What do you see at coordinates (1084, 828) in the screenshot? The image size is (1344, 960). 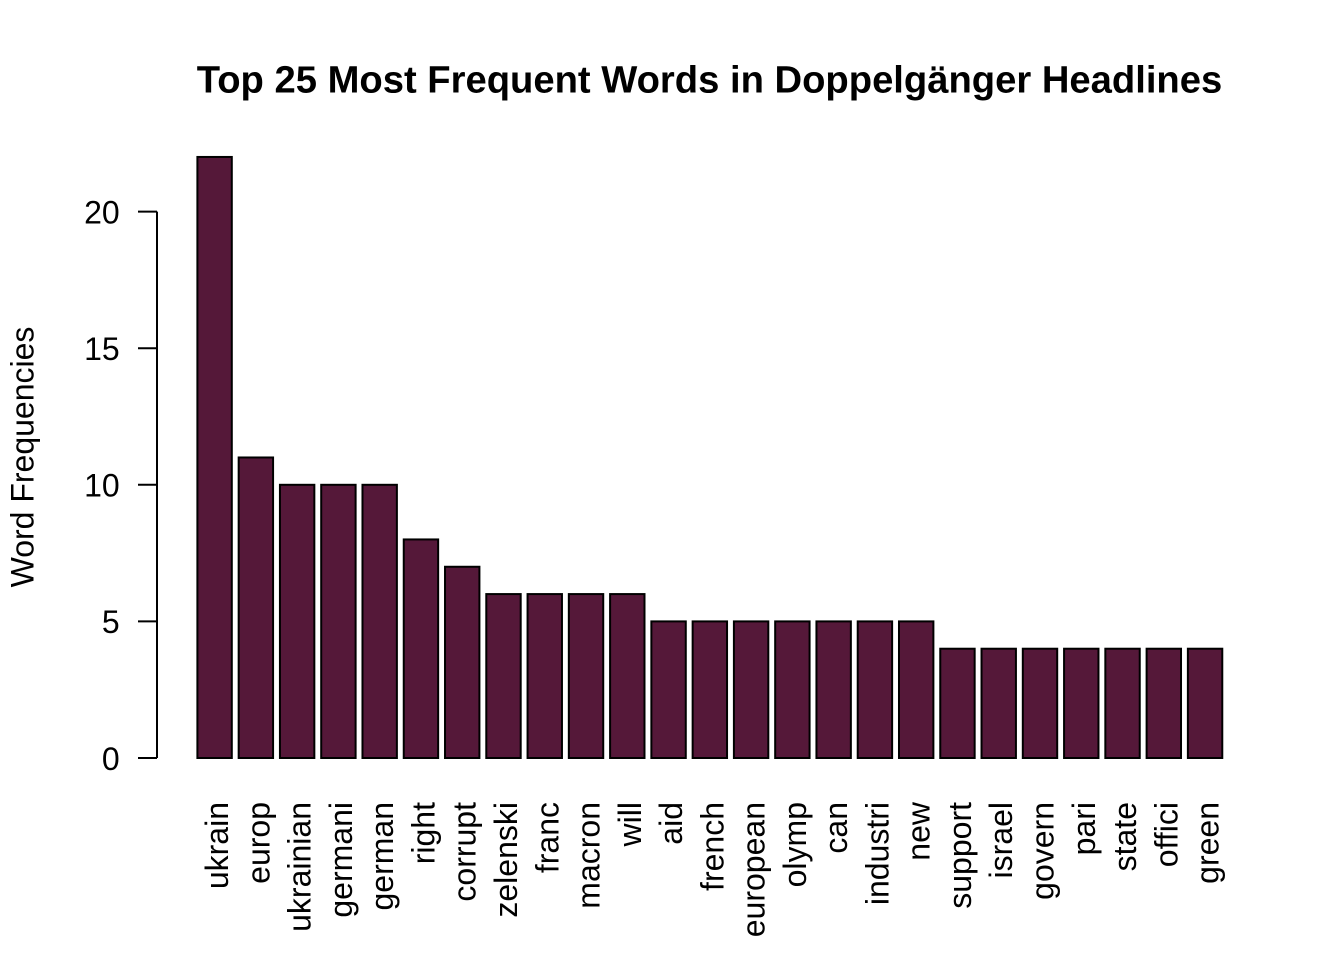 I see `svg-text: pari` at bounding box center [1084, 828].